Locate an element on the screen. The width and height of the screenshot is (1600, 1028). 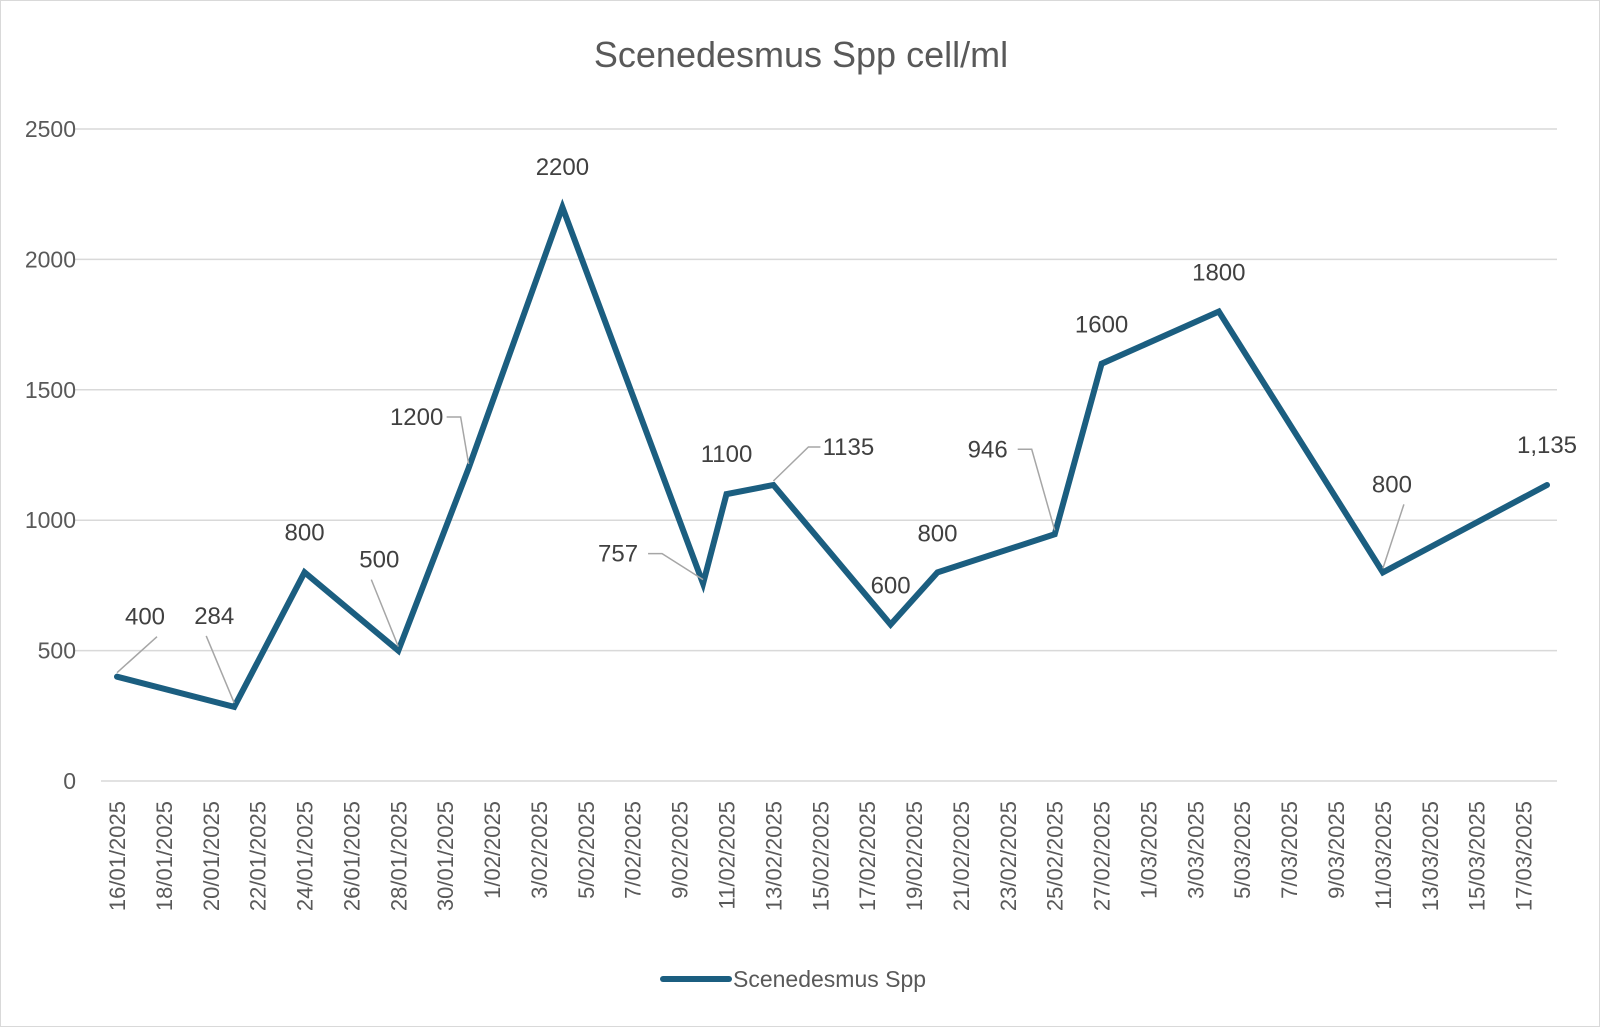
x-tick-label: 13/03/2025 is located at coordinates (1430, 856).